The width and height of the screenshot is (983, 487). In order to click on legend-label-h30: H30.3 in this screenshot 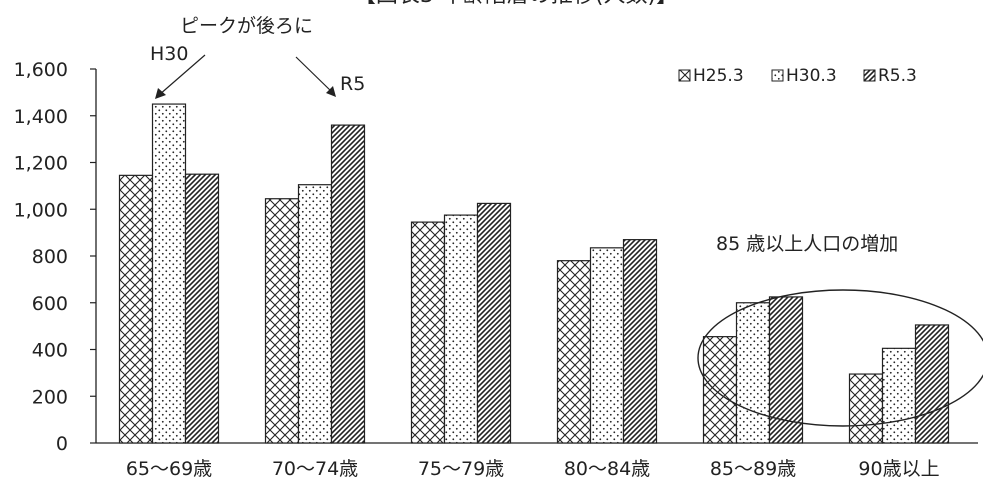, I will do `click(811, 76)`.